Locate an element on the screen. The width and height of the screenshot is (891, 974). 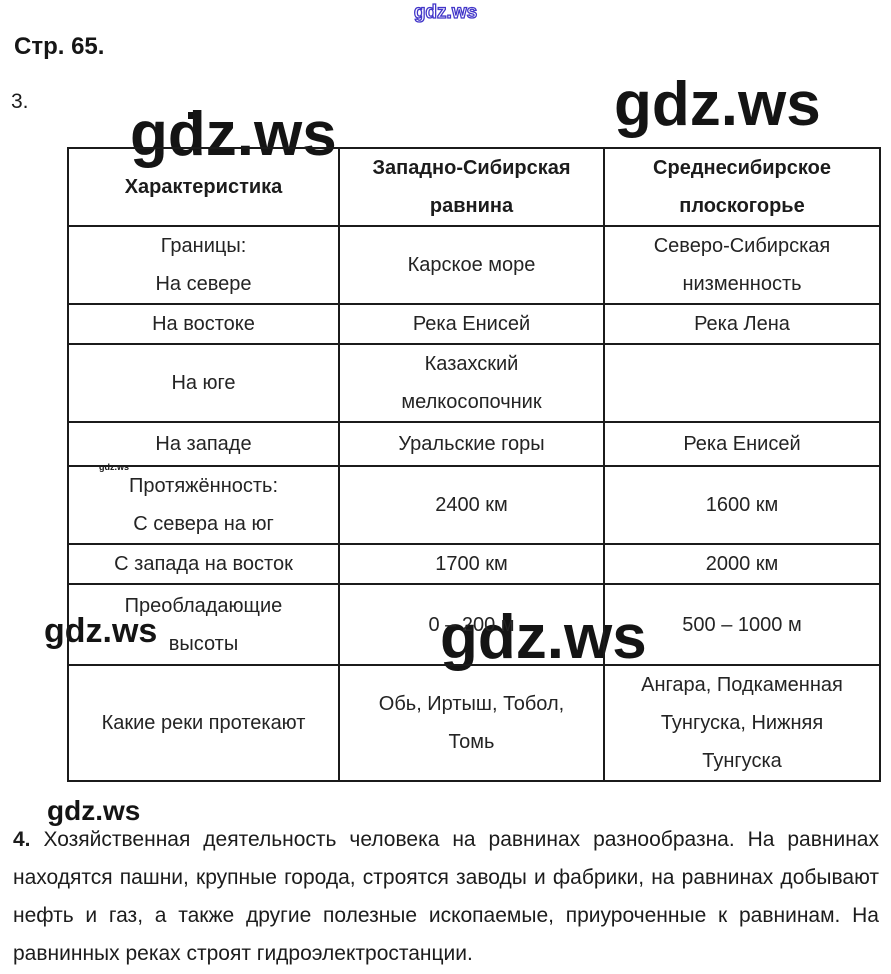
table-row: С запада на восток 1700 км 2000 км is located at coordinates (474, 564).